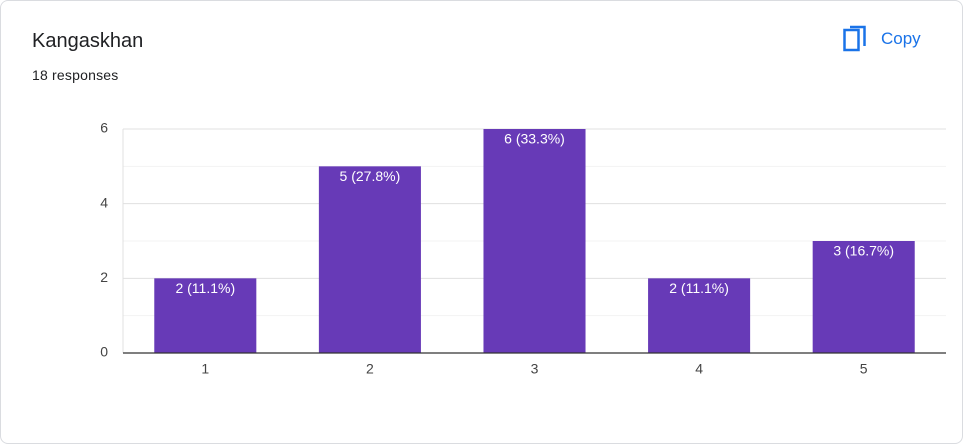  Describe the element at coordinates (88, 41) in the screenshot. I see `question-title: Kangaskhan` at that location.